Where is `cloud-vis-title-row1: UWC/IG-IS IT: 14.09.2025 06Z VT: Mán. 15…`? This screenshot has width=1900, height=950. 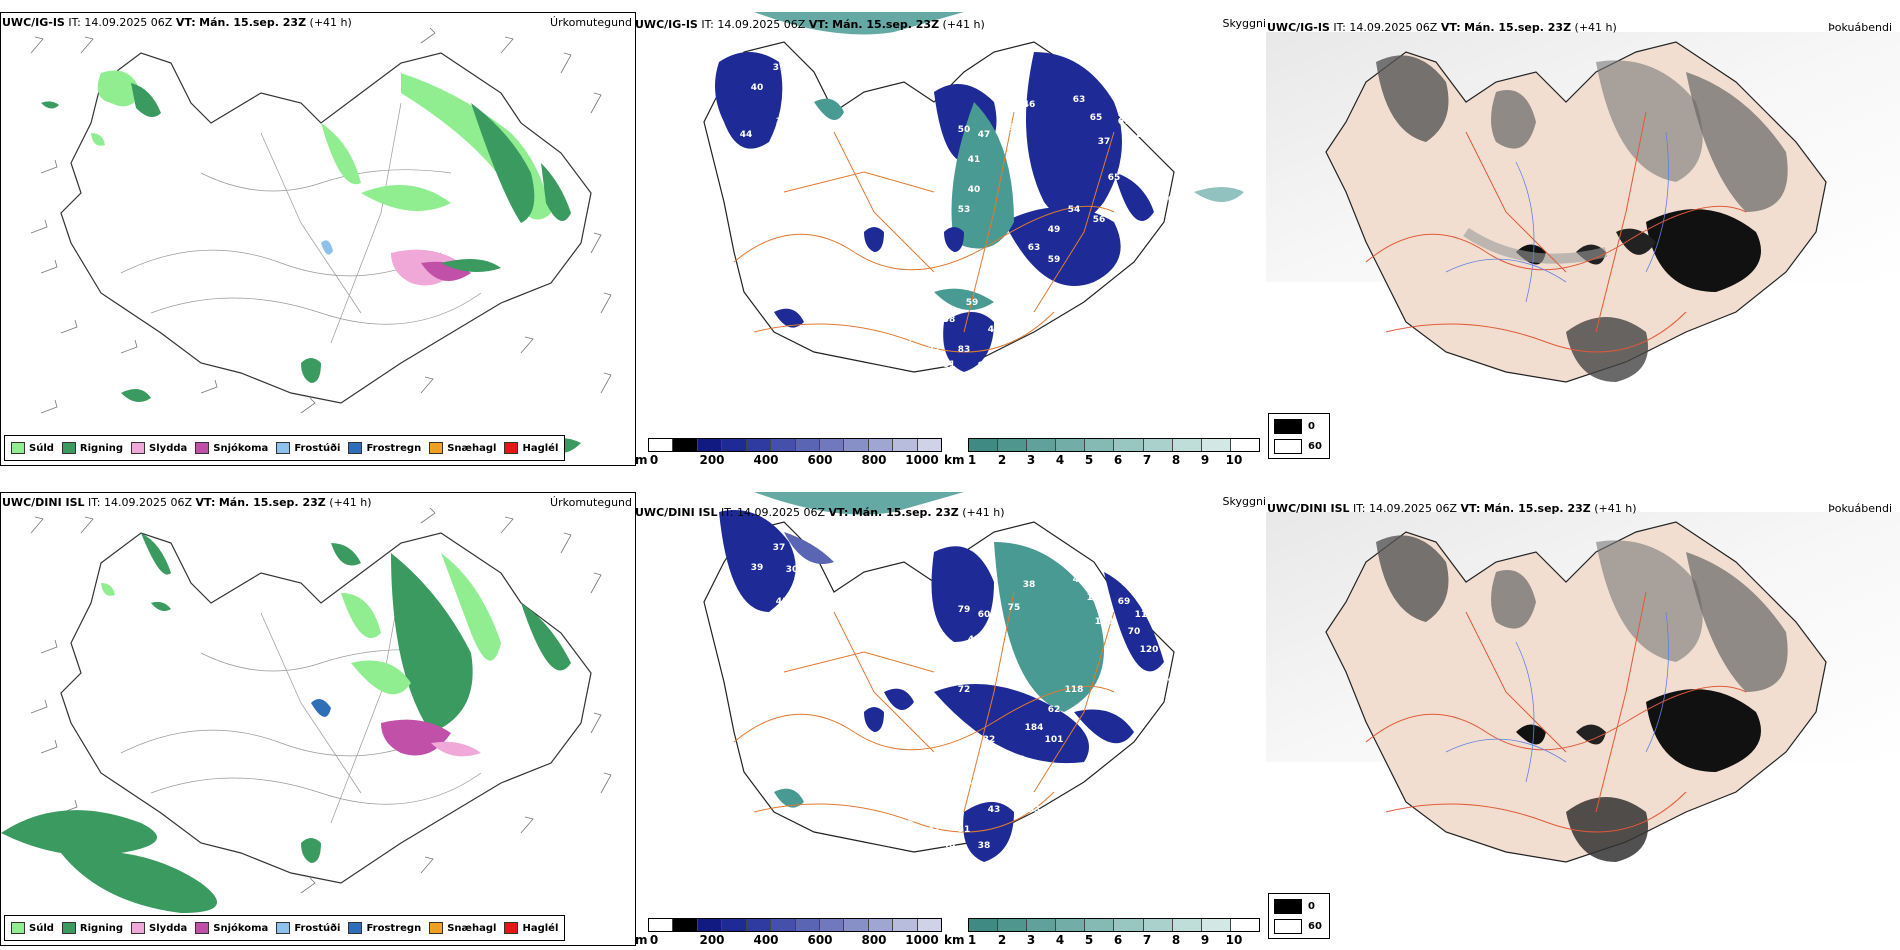 cloud-vis-title-row1: UWC/IG-IS IT: 14.09.2025 06Z VT: Mán. 15… is located at coordinates (810, 24).